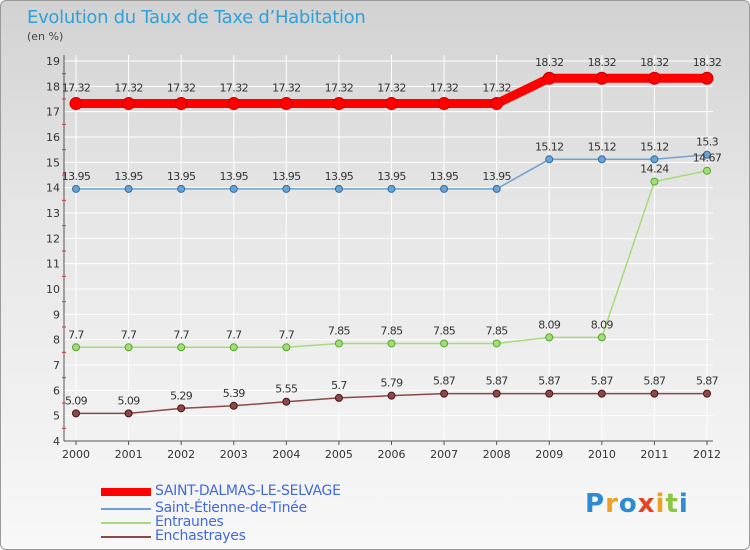 The image size is (750, 550). Describe the element at coordinates (707, 142) in the screenshot. I see `data-label: 15.3` at that location.